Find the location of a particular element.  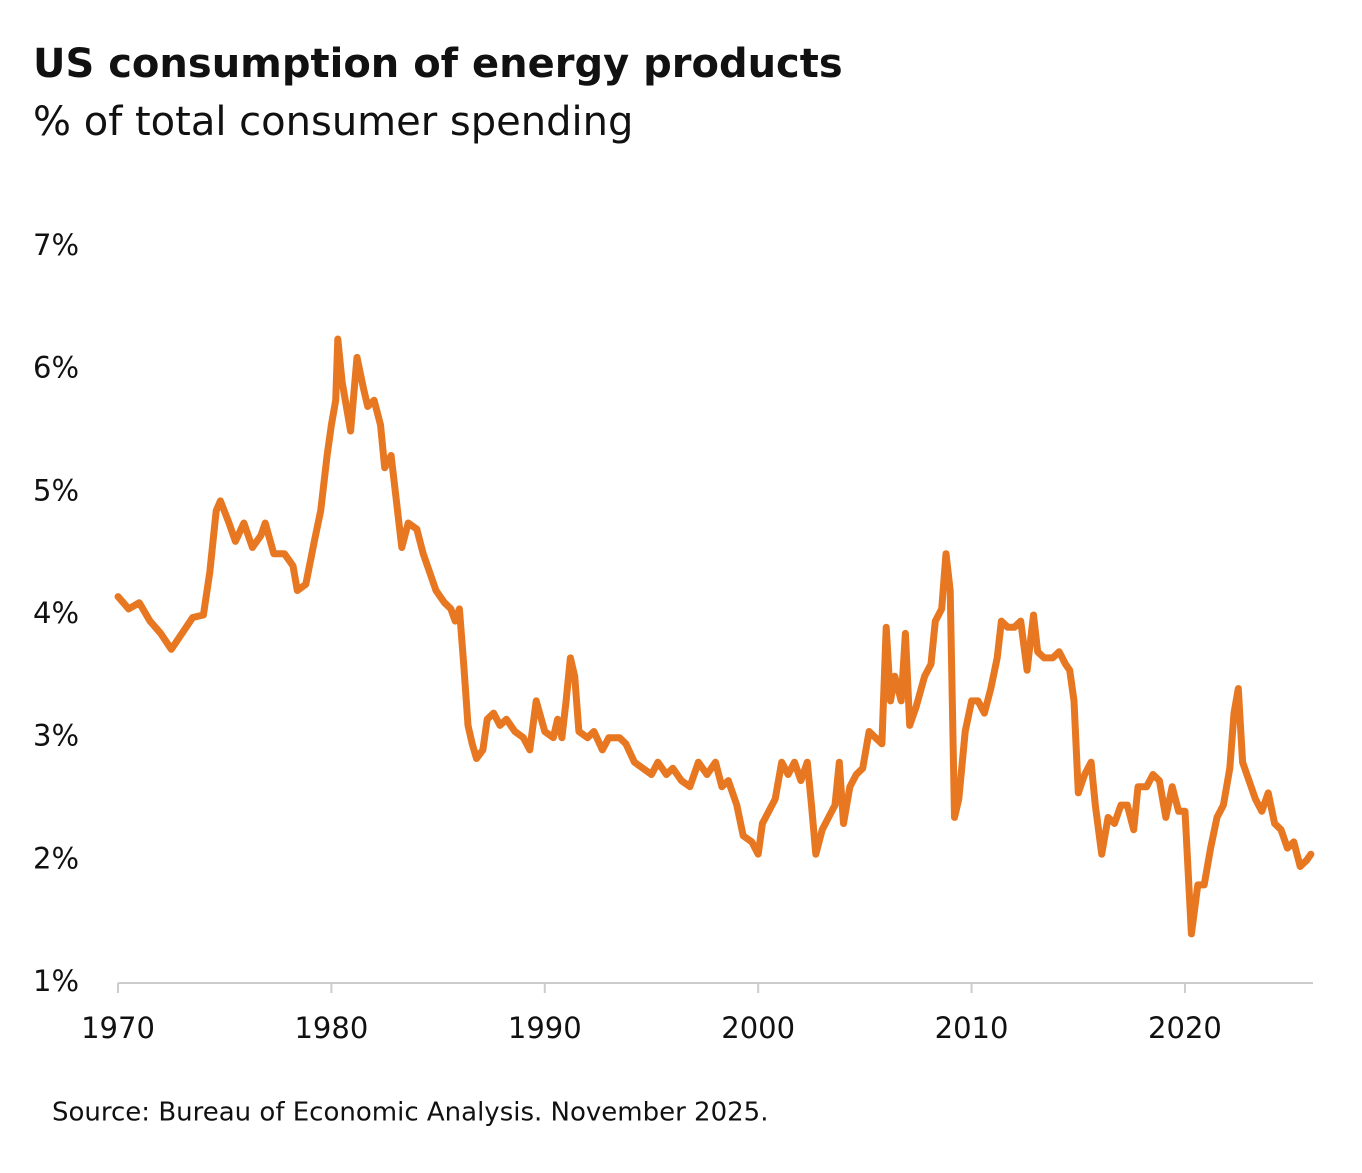

x-tick-label: 2010 is located at coordinates (972, 1028).